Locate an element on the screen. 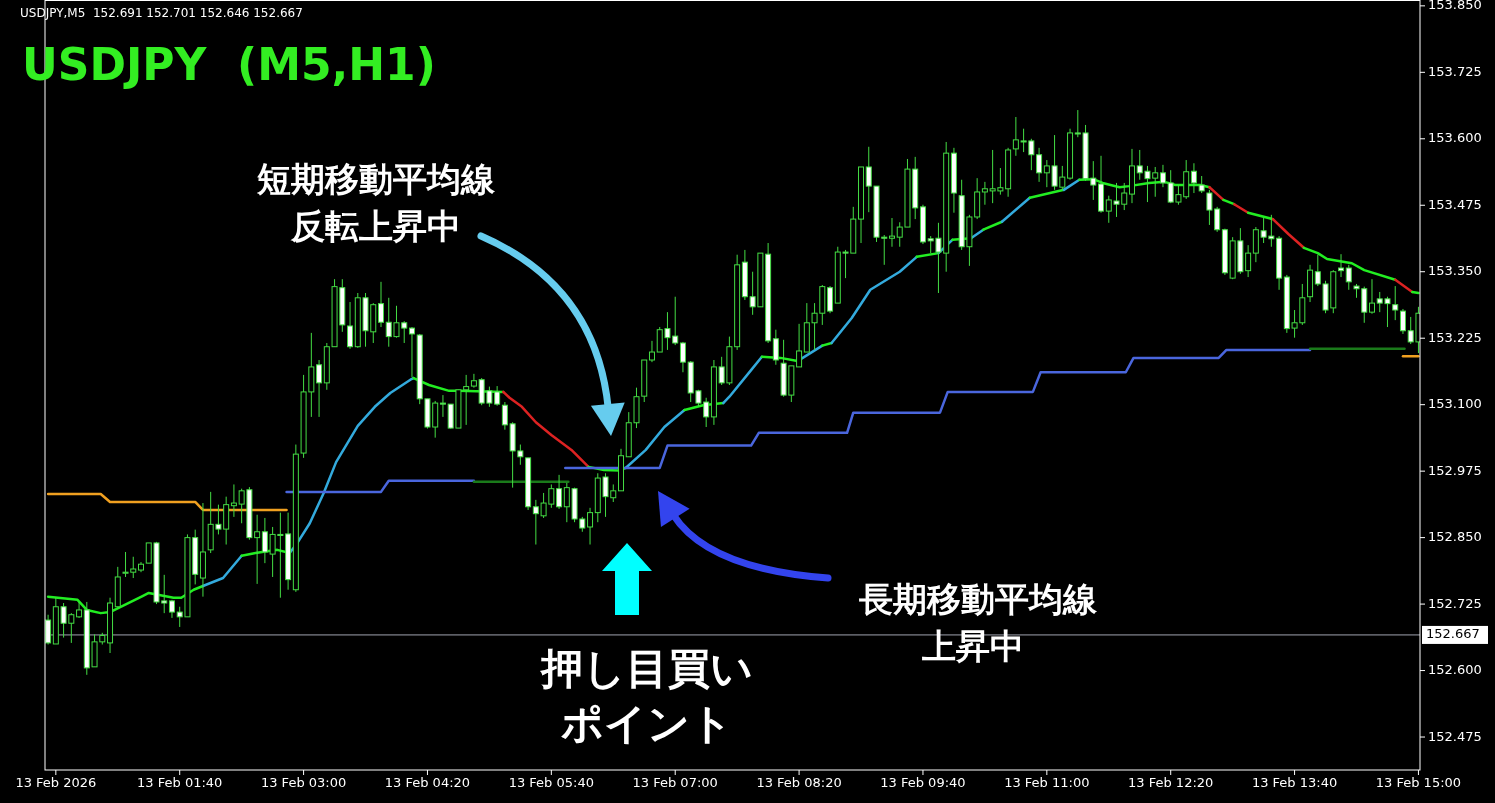 This screenshot has width=1495, height=803. ref-line-label: 152.667 is located at coordinates (1453, 634).